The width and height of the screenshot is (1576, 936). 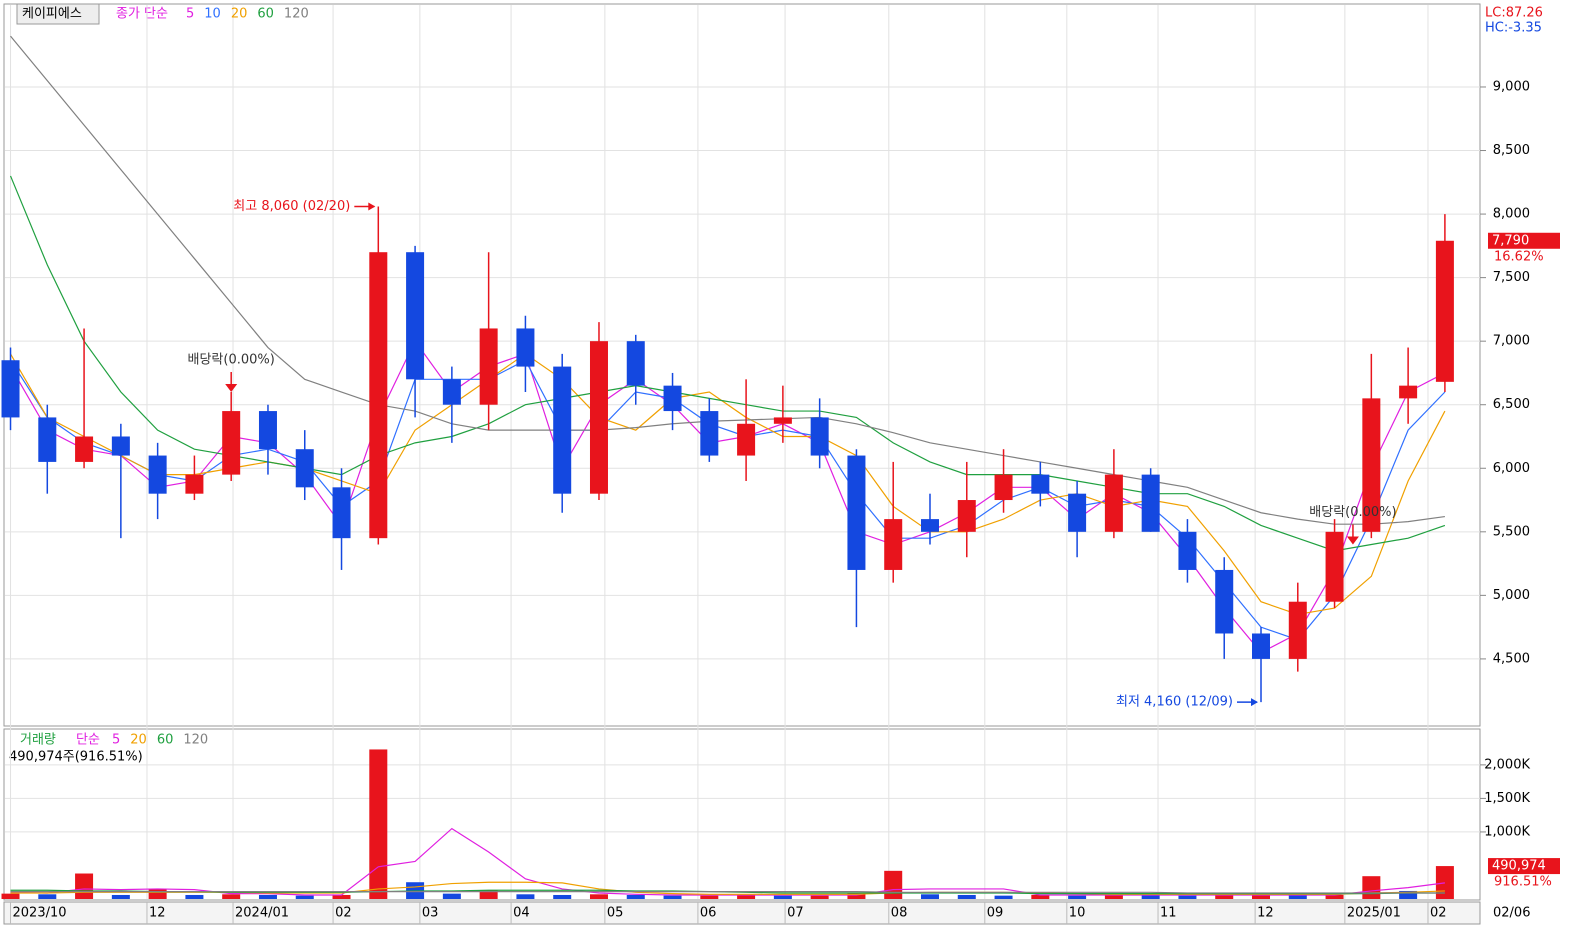 I want to click on x-tick-label: 03, so click(x=430, y=913).